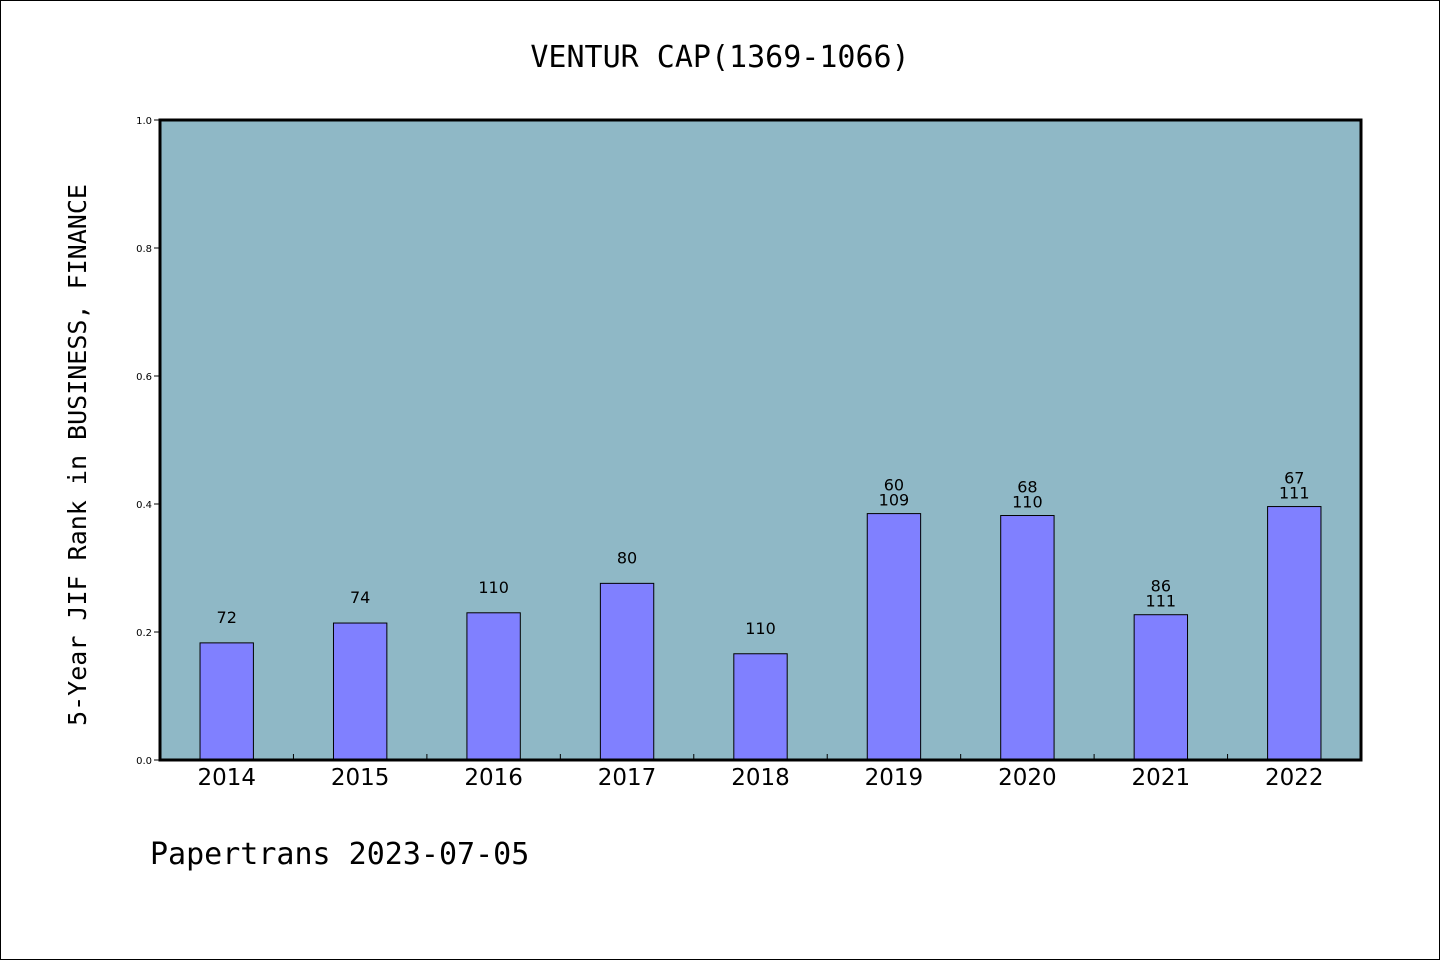  Describe the element at coordinates (360, 597) in the screenshot. I see `data-label: 74` at that location.